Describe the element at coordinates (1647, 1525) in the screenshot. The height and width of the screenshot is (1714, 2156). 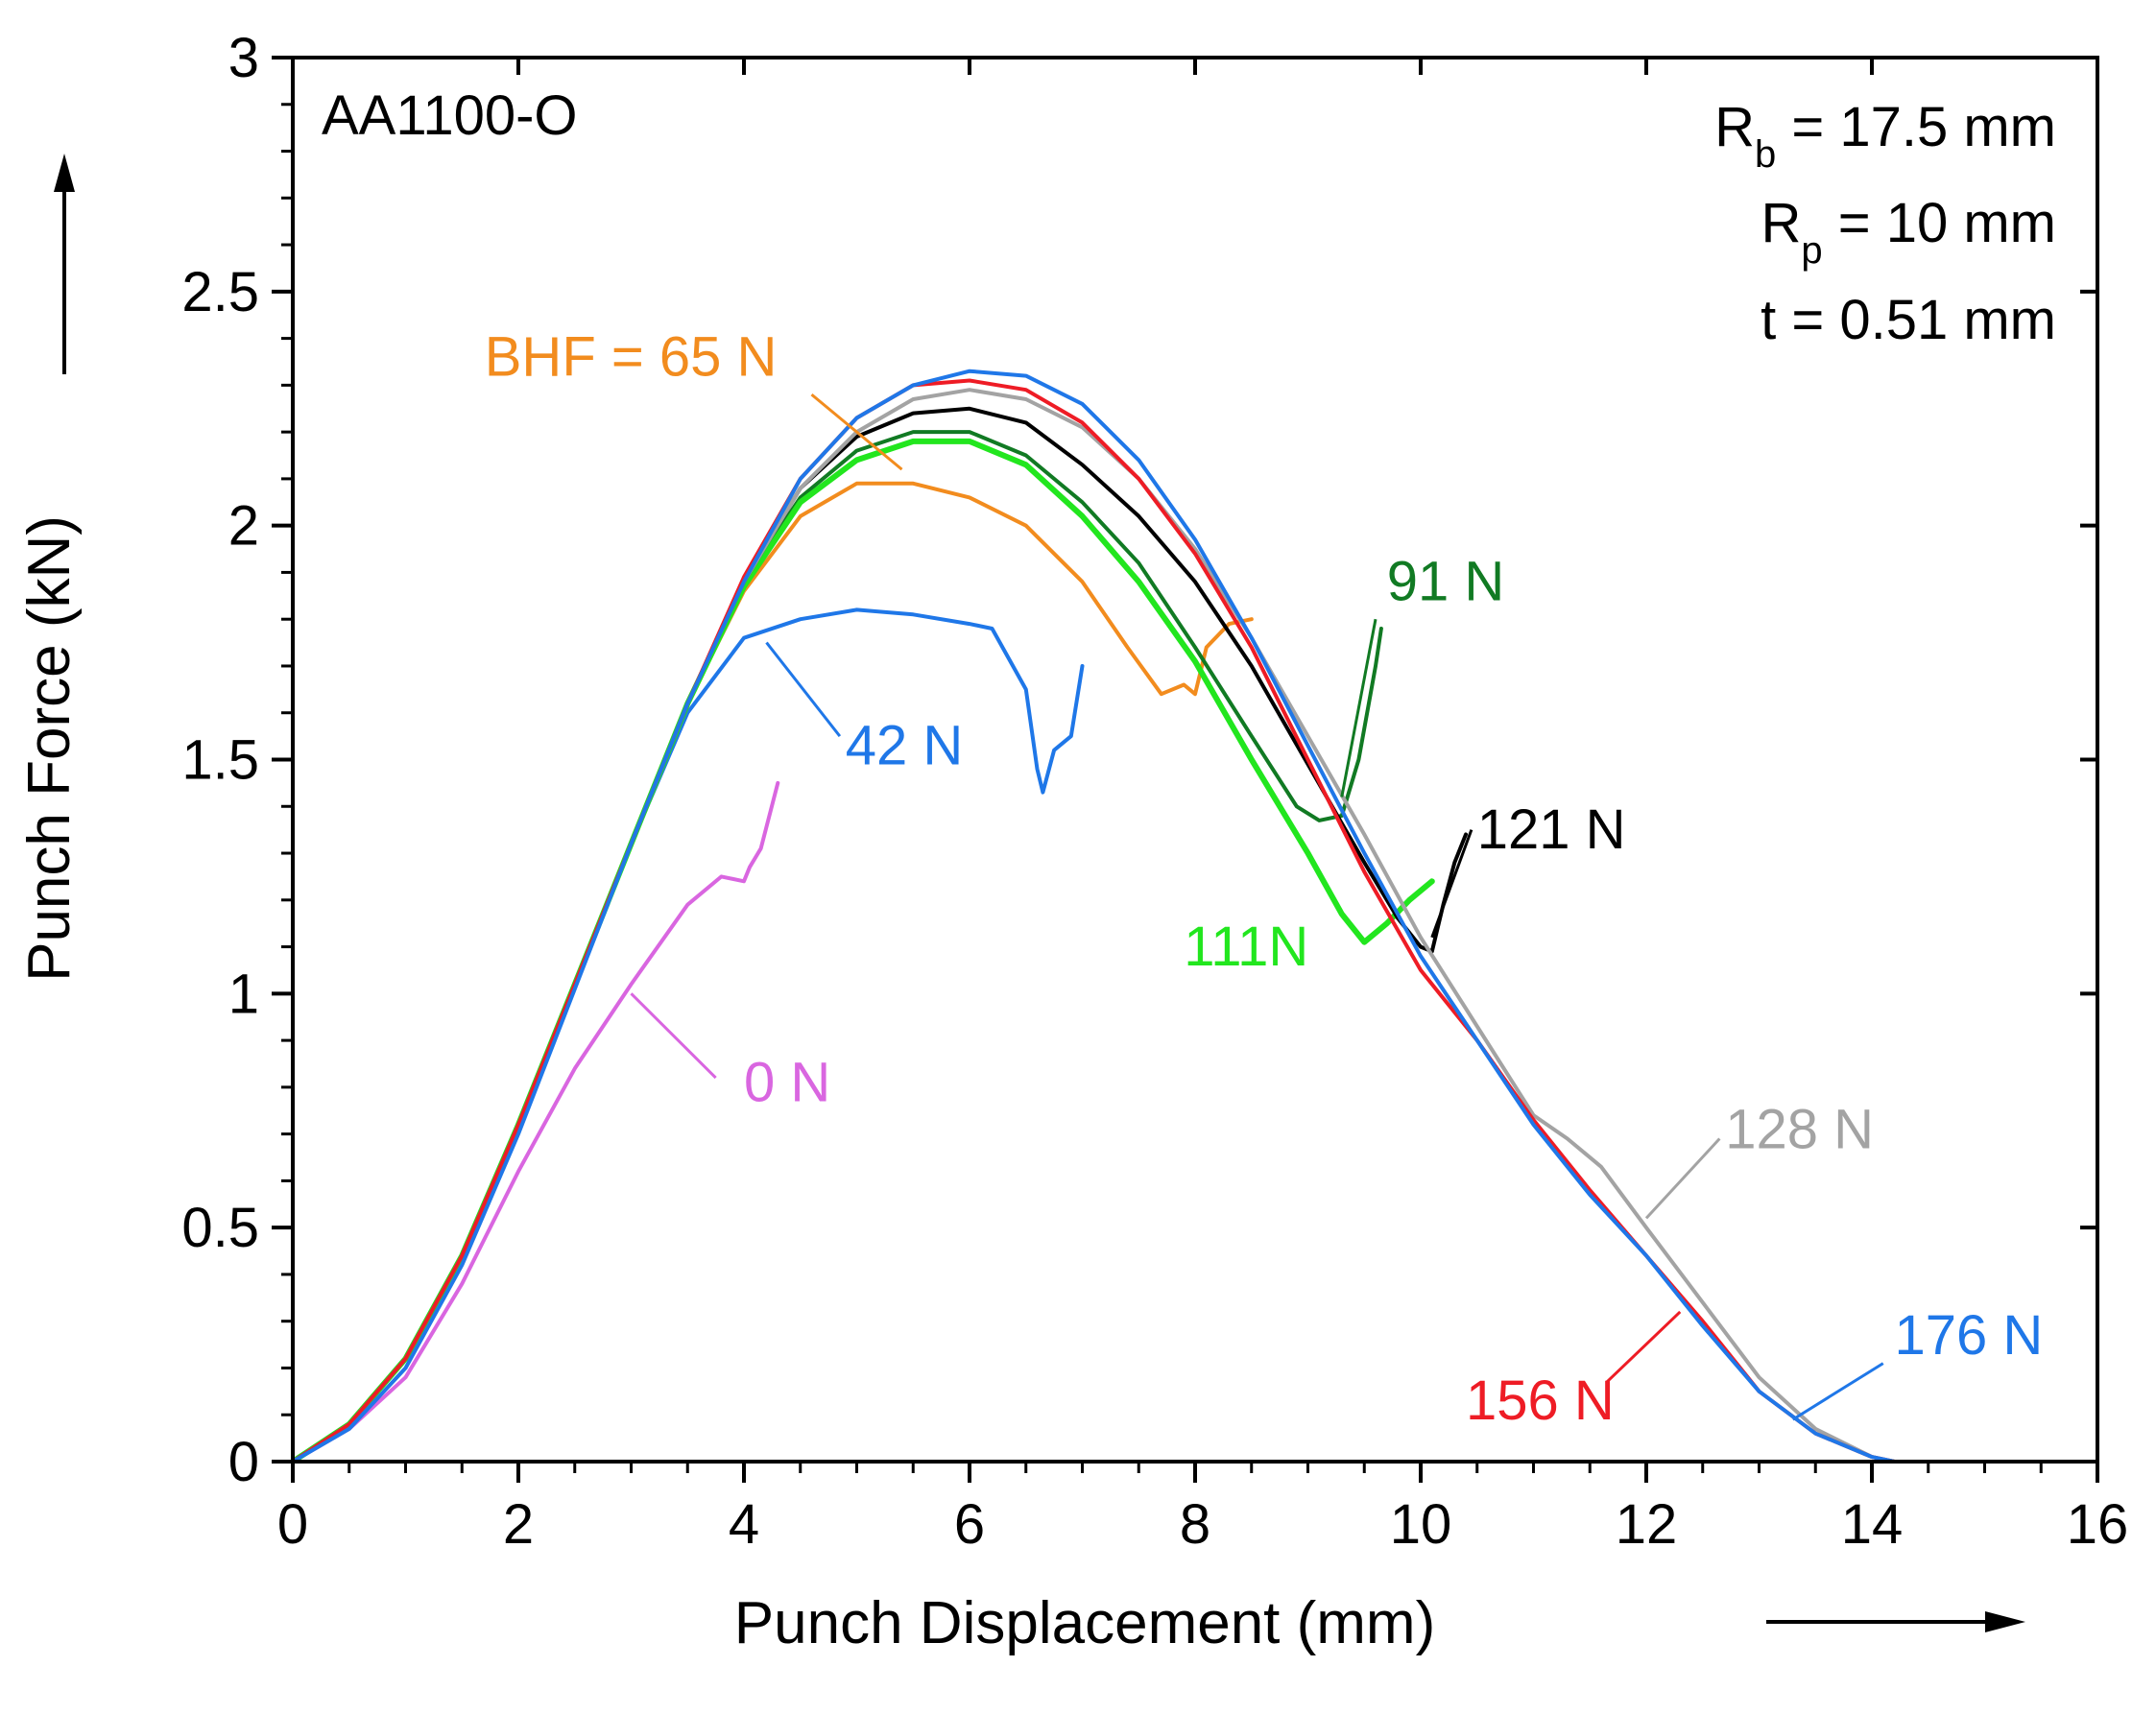
I see `x-tick-label: 12` at that location.